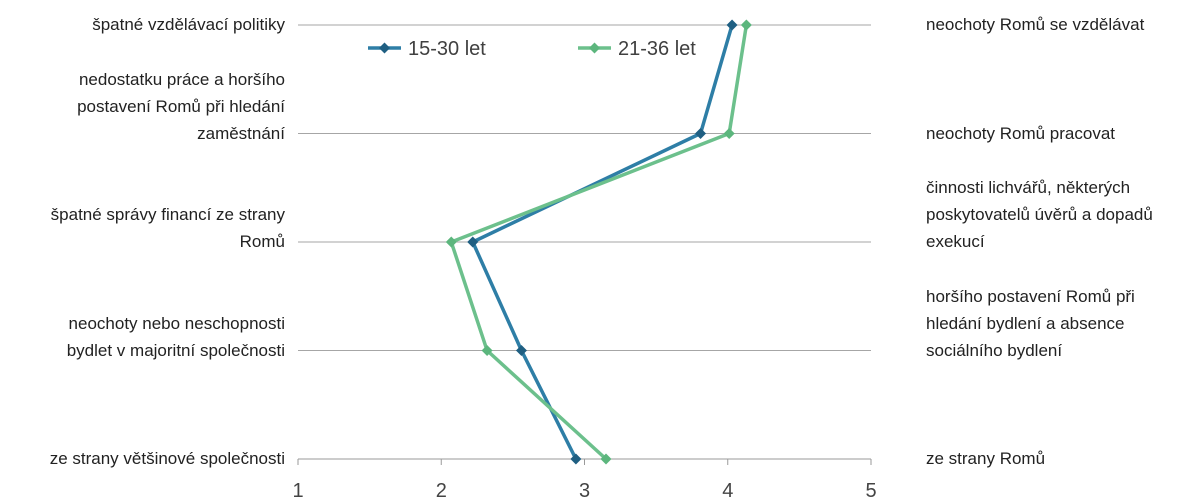 The height and width of the screenshot is (499, 1198). Describe the element at coordinates (168, 228) in the screenshot. I see `left-category-label: špatné správy financí ze strany Romů` at that location.